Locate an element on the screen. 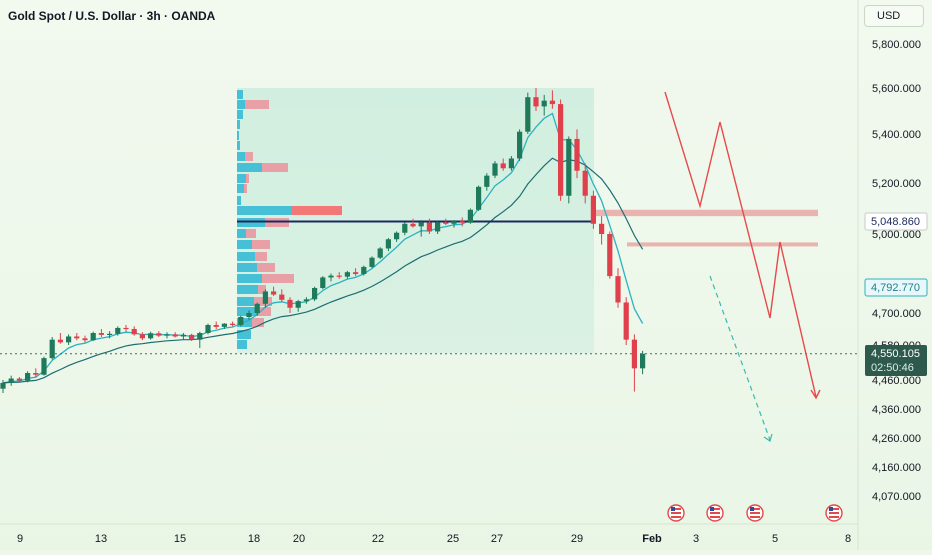 The height and width of the screenshot is (555, 932). last-price-tag: 4,550.105 is located at coordinates (895, 354).